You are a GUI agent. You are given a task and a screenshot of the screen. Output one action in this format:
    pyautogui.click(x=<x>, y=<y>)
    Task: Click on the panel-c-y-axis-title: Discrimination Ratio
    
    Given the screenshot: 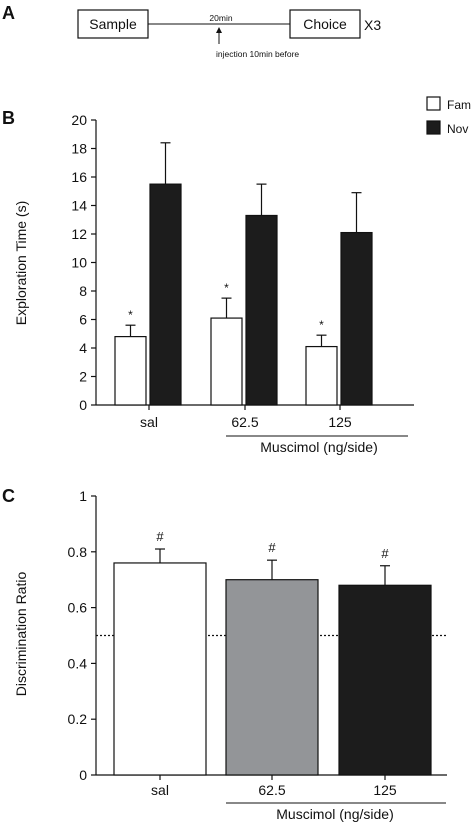 What is the action you would take?
    pyautogui.click(x=21, y=634)
    